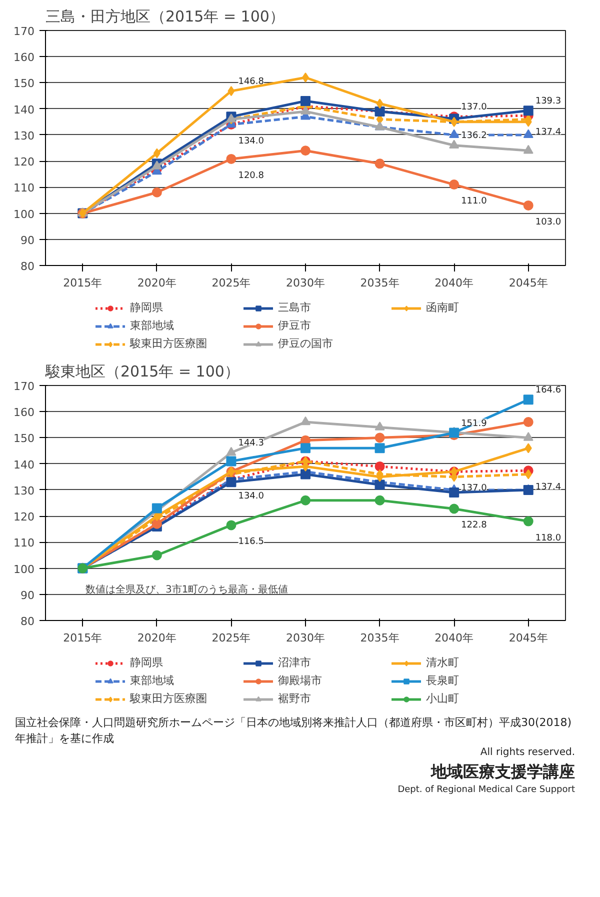  I want to click on legend-label: 清水町, so click(443, 662).